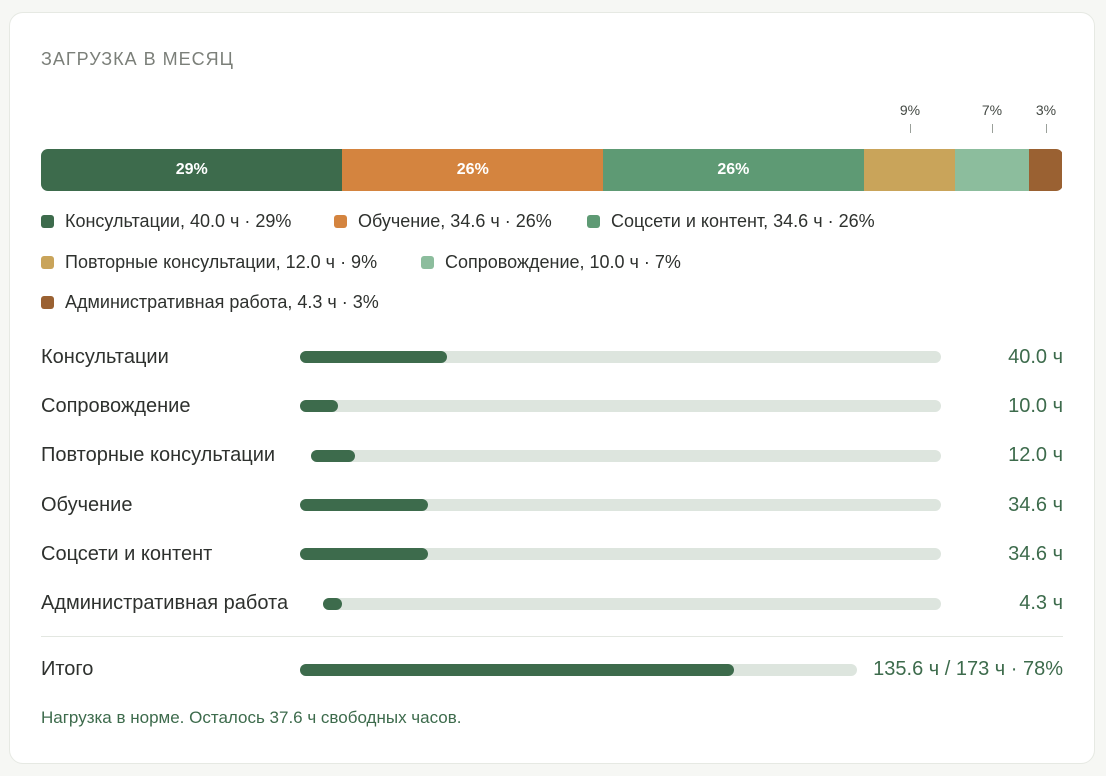 This screenshot has height=776, width=1106. What do you see at coordinates (221, 262) in the screenshot?
I see `legend-label: Повторные консультации, 12.0 ч · 9%` at bounding box center [221, 262].